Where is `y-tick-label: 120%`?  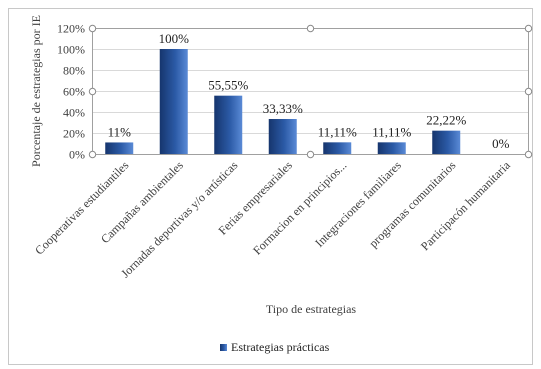 y-tick-label: 120% is located at coordinates (71, 29).